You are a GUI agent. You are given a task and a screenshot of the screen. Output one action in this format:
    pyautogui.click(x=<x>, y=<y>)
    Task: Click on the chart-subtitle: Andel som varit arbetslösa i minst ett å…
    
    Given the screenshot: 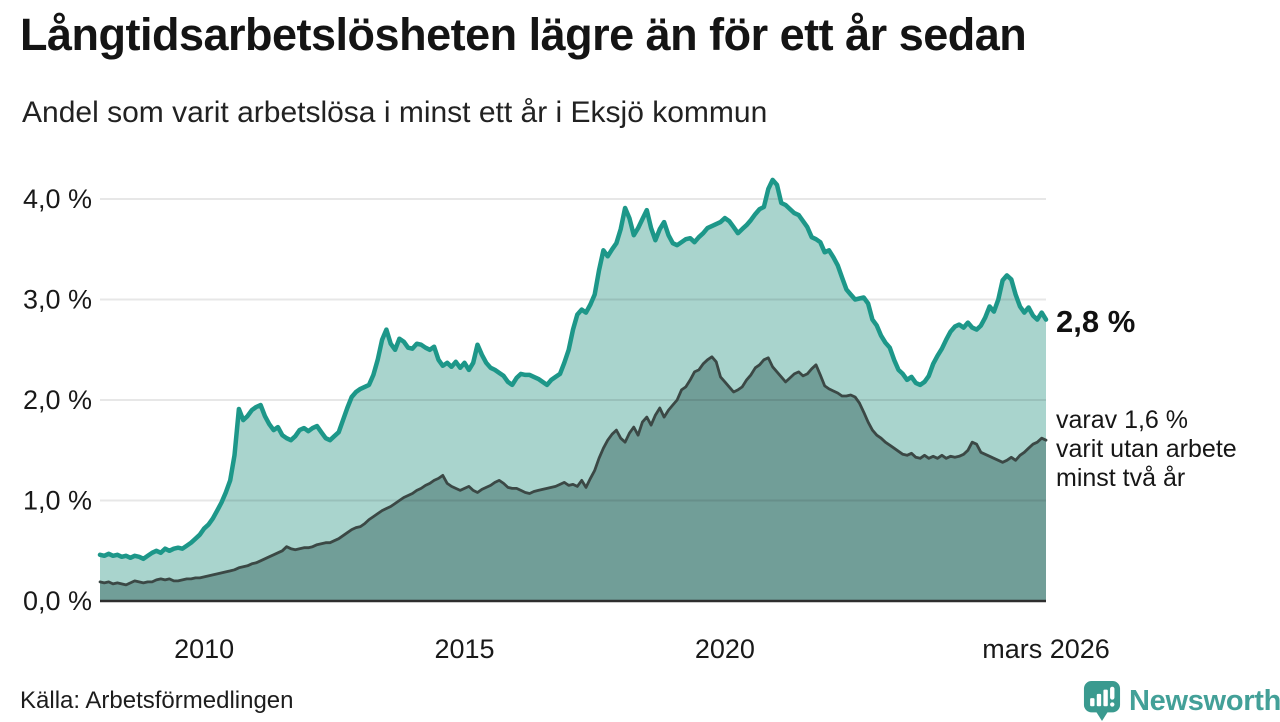 What is the action you would take?
    pyautogui.click(x=395, y=112)
    